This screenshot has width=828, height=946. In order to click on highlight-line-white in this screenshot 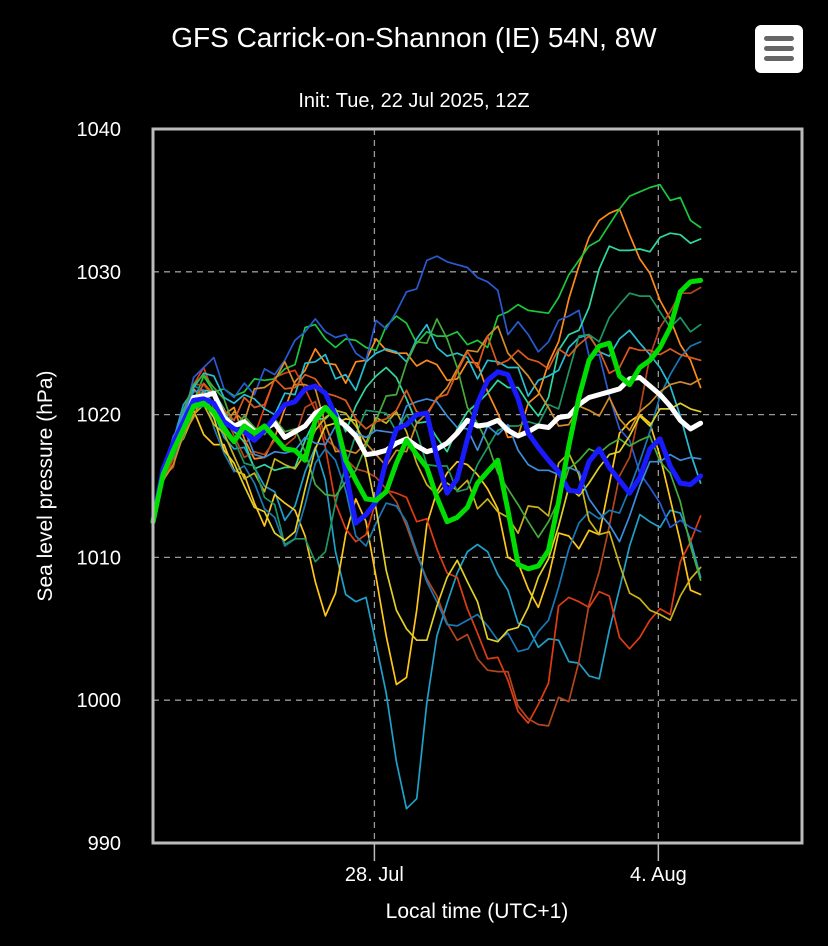, I will do `click(427, 450)`.